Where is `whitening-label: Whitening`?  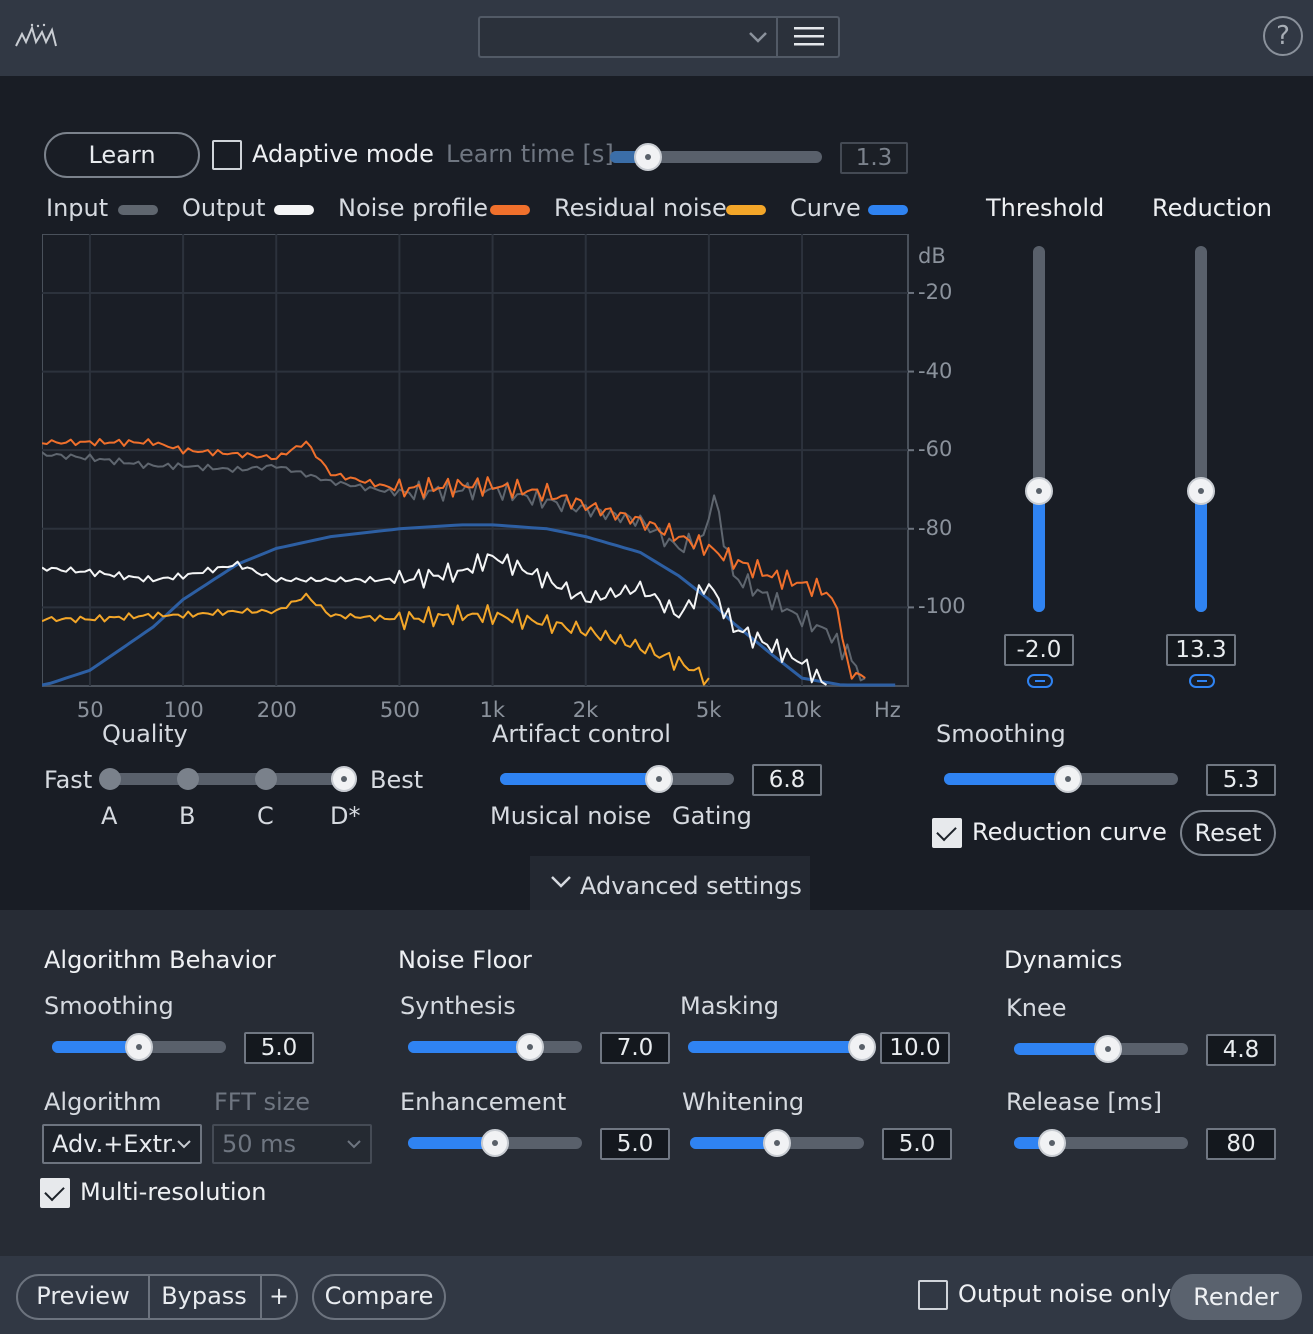 whitening-label: Whitening is located at coordinates (743, 1102).